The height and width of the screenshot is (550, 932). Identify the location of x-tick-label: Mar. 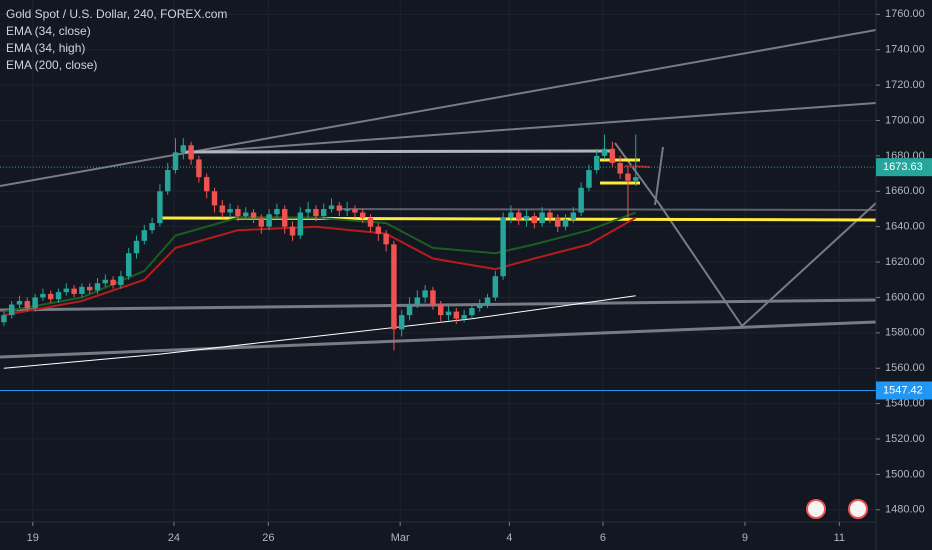
(400, 538).